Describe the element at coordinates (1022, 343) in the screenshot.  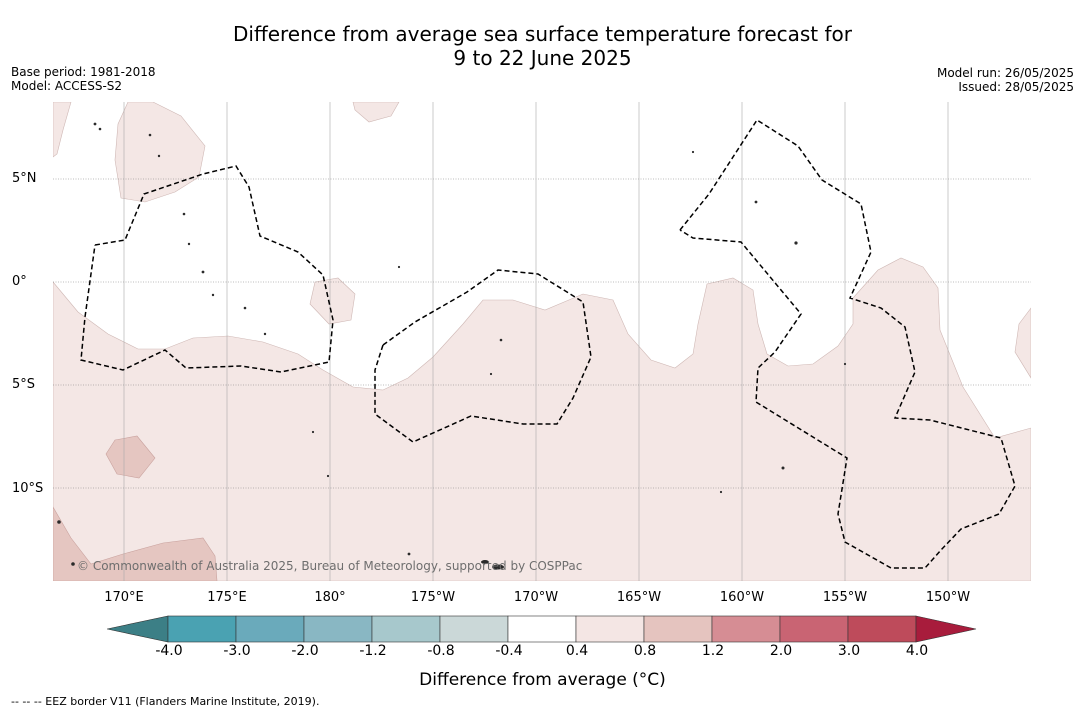
I see `anomaly-patch-east` at that location.